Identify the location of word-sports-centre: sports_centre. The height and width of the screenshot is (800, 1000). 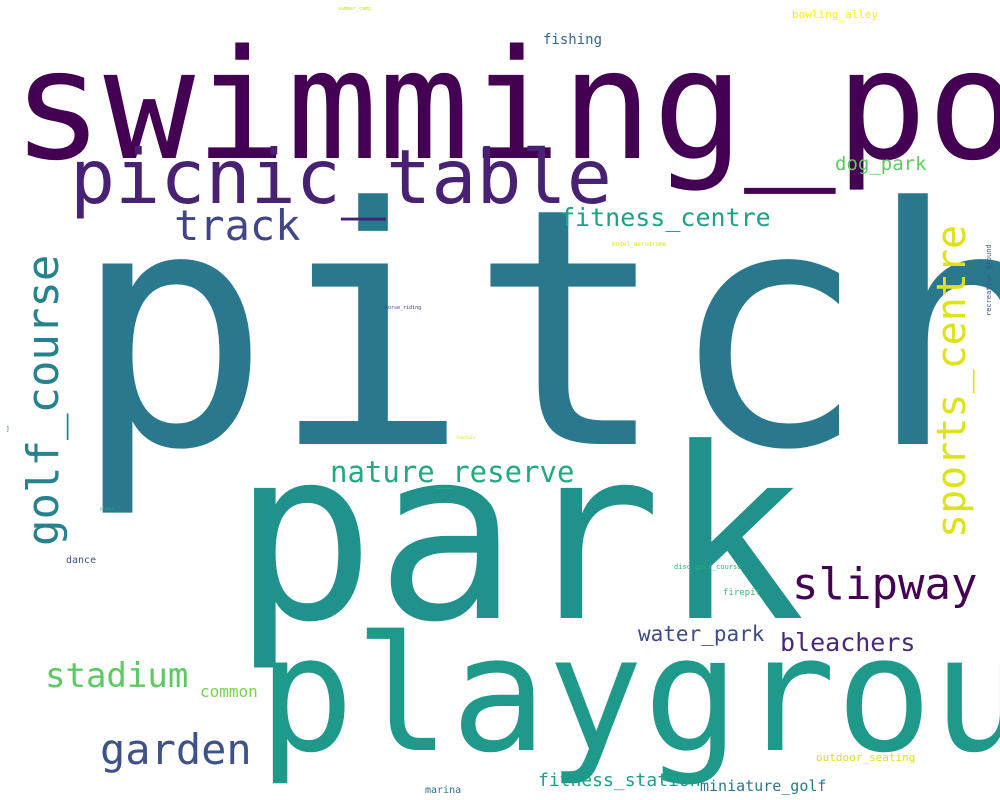
(952, 381).